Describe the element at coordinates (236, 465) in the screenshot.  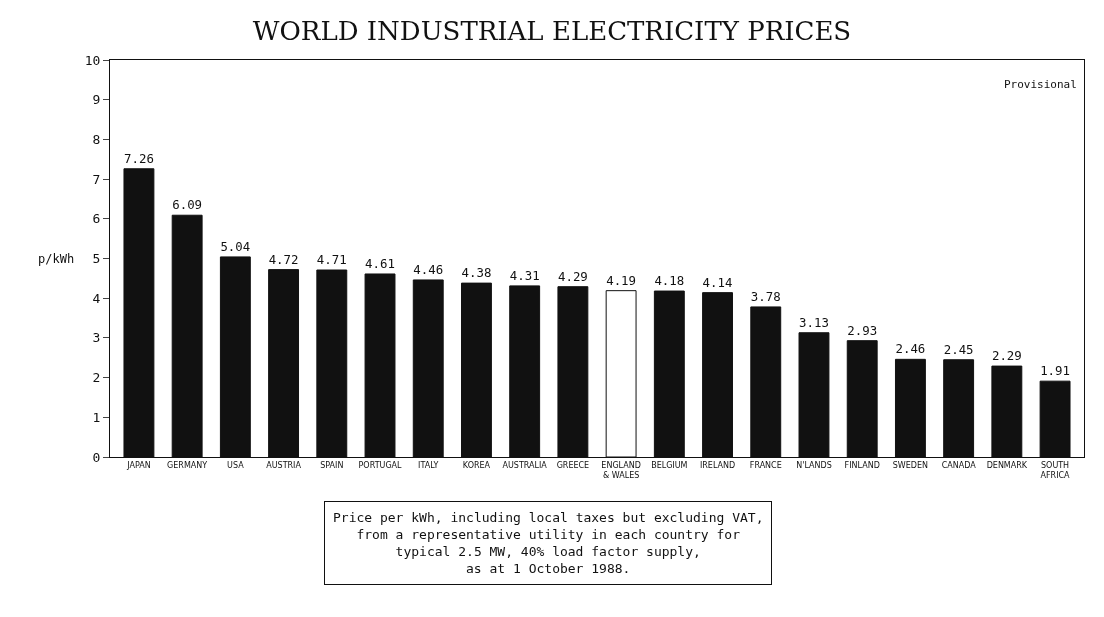
I see `x-tick-label: USA` at that location.